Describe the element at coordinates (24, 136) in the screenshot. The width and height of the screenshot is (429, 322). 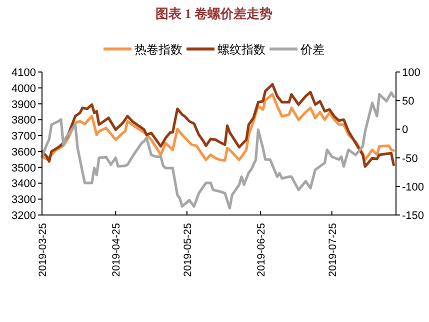
I see `y-tick-label: 3700` at that location.